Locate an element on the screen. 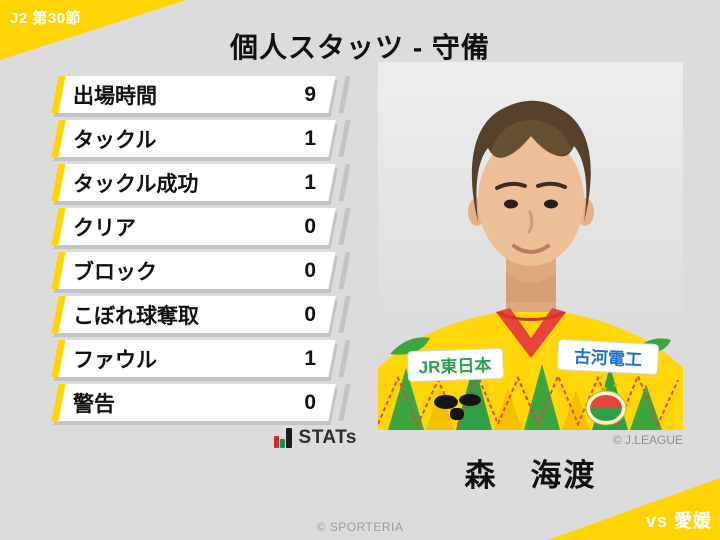 This screenshot has width=720, height=540. stat-row-loose-ball-recoveries: こぼれ球奪取 0 is located at coordinates (193, 314).